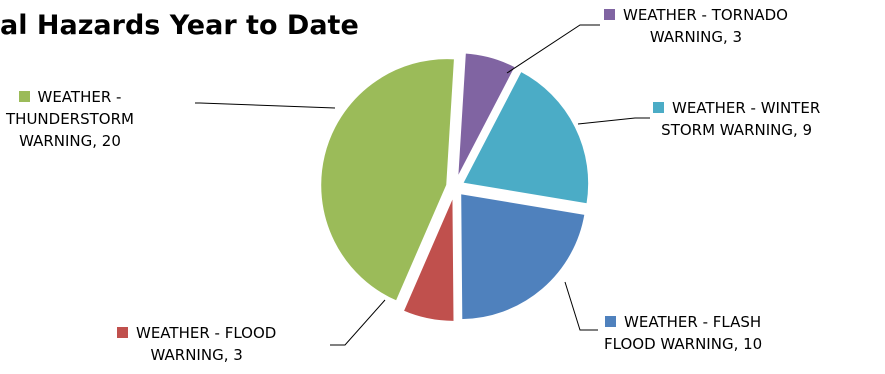 This screenshot has height=374, width=885. Describe the element at coordinates (696, 37) in the screenshot. I see `slice-label-tornado-line2: WARNING, 3` at that location.